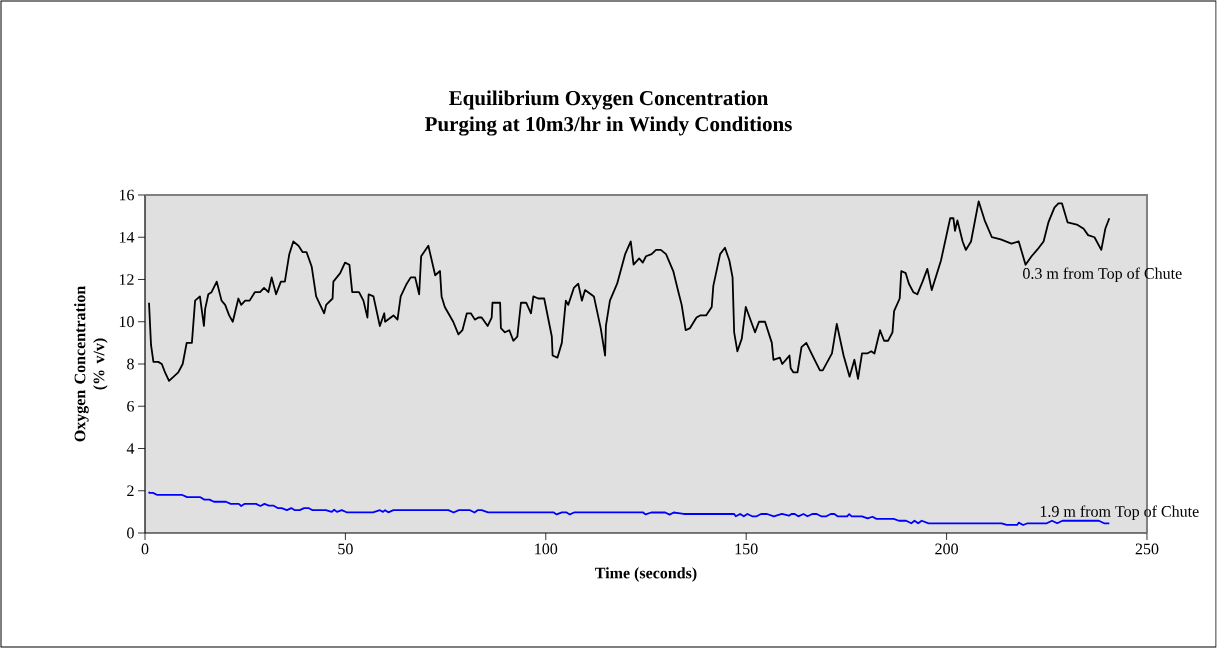 The height and width of the screenshot is (648, 1217). I want to click on line-series, so click(629, 508).